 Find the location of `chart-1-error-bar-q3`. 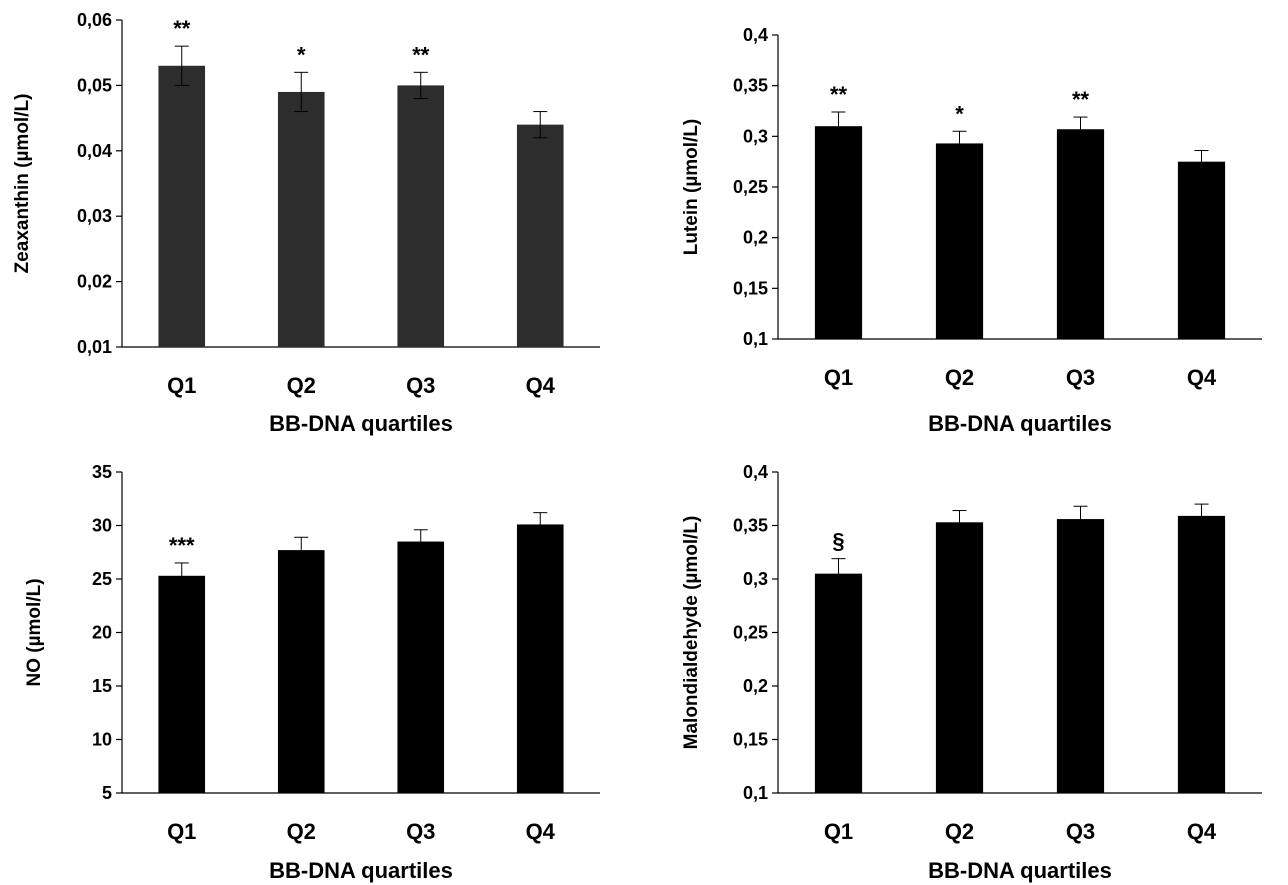

chart-1-error-bar-q3 is located at coordinates (420, 85).